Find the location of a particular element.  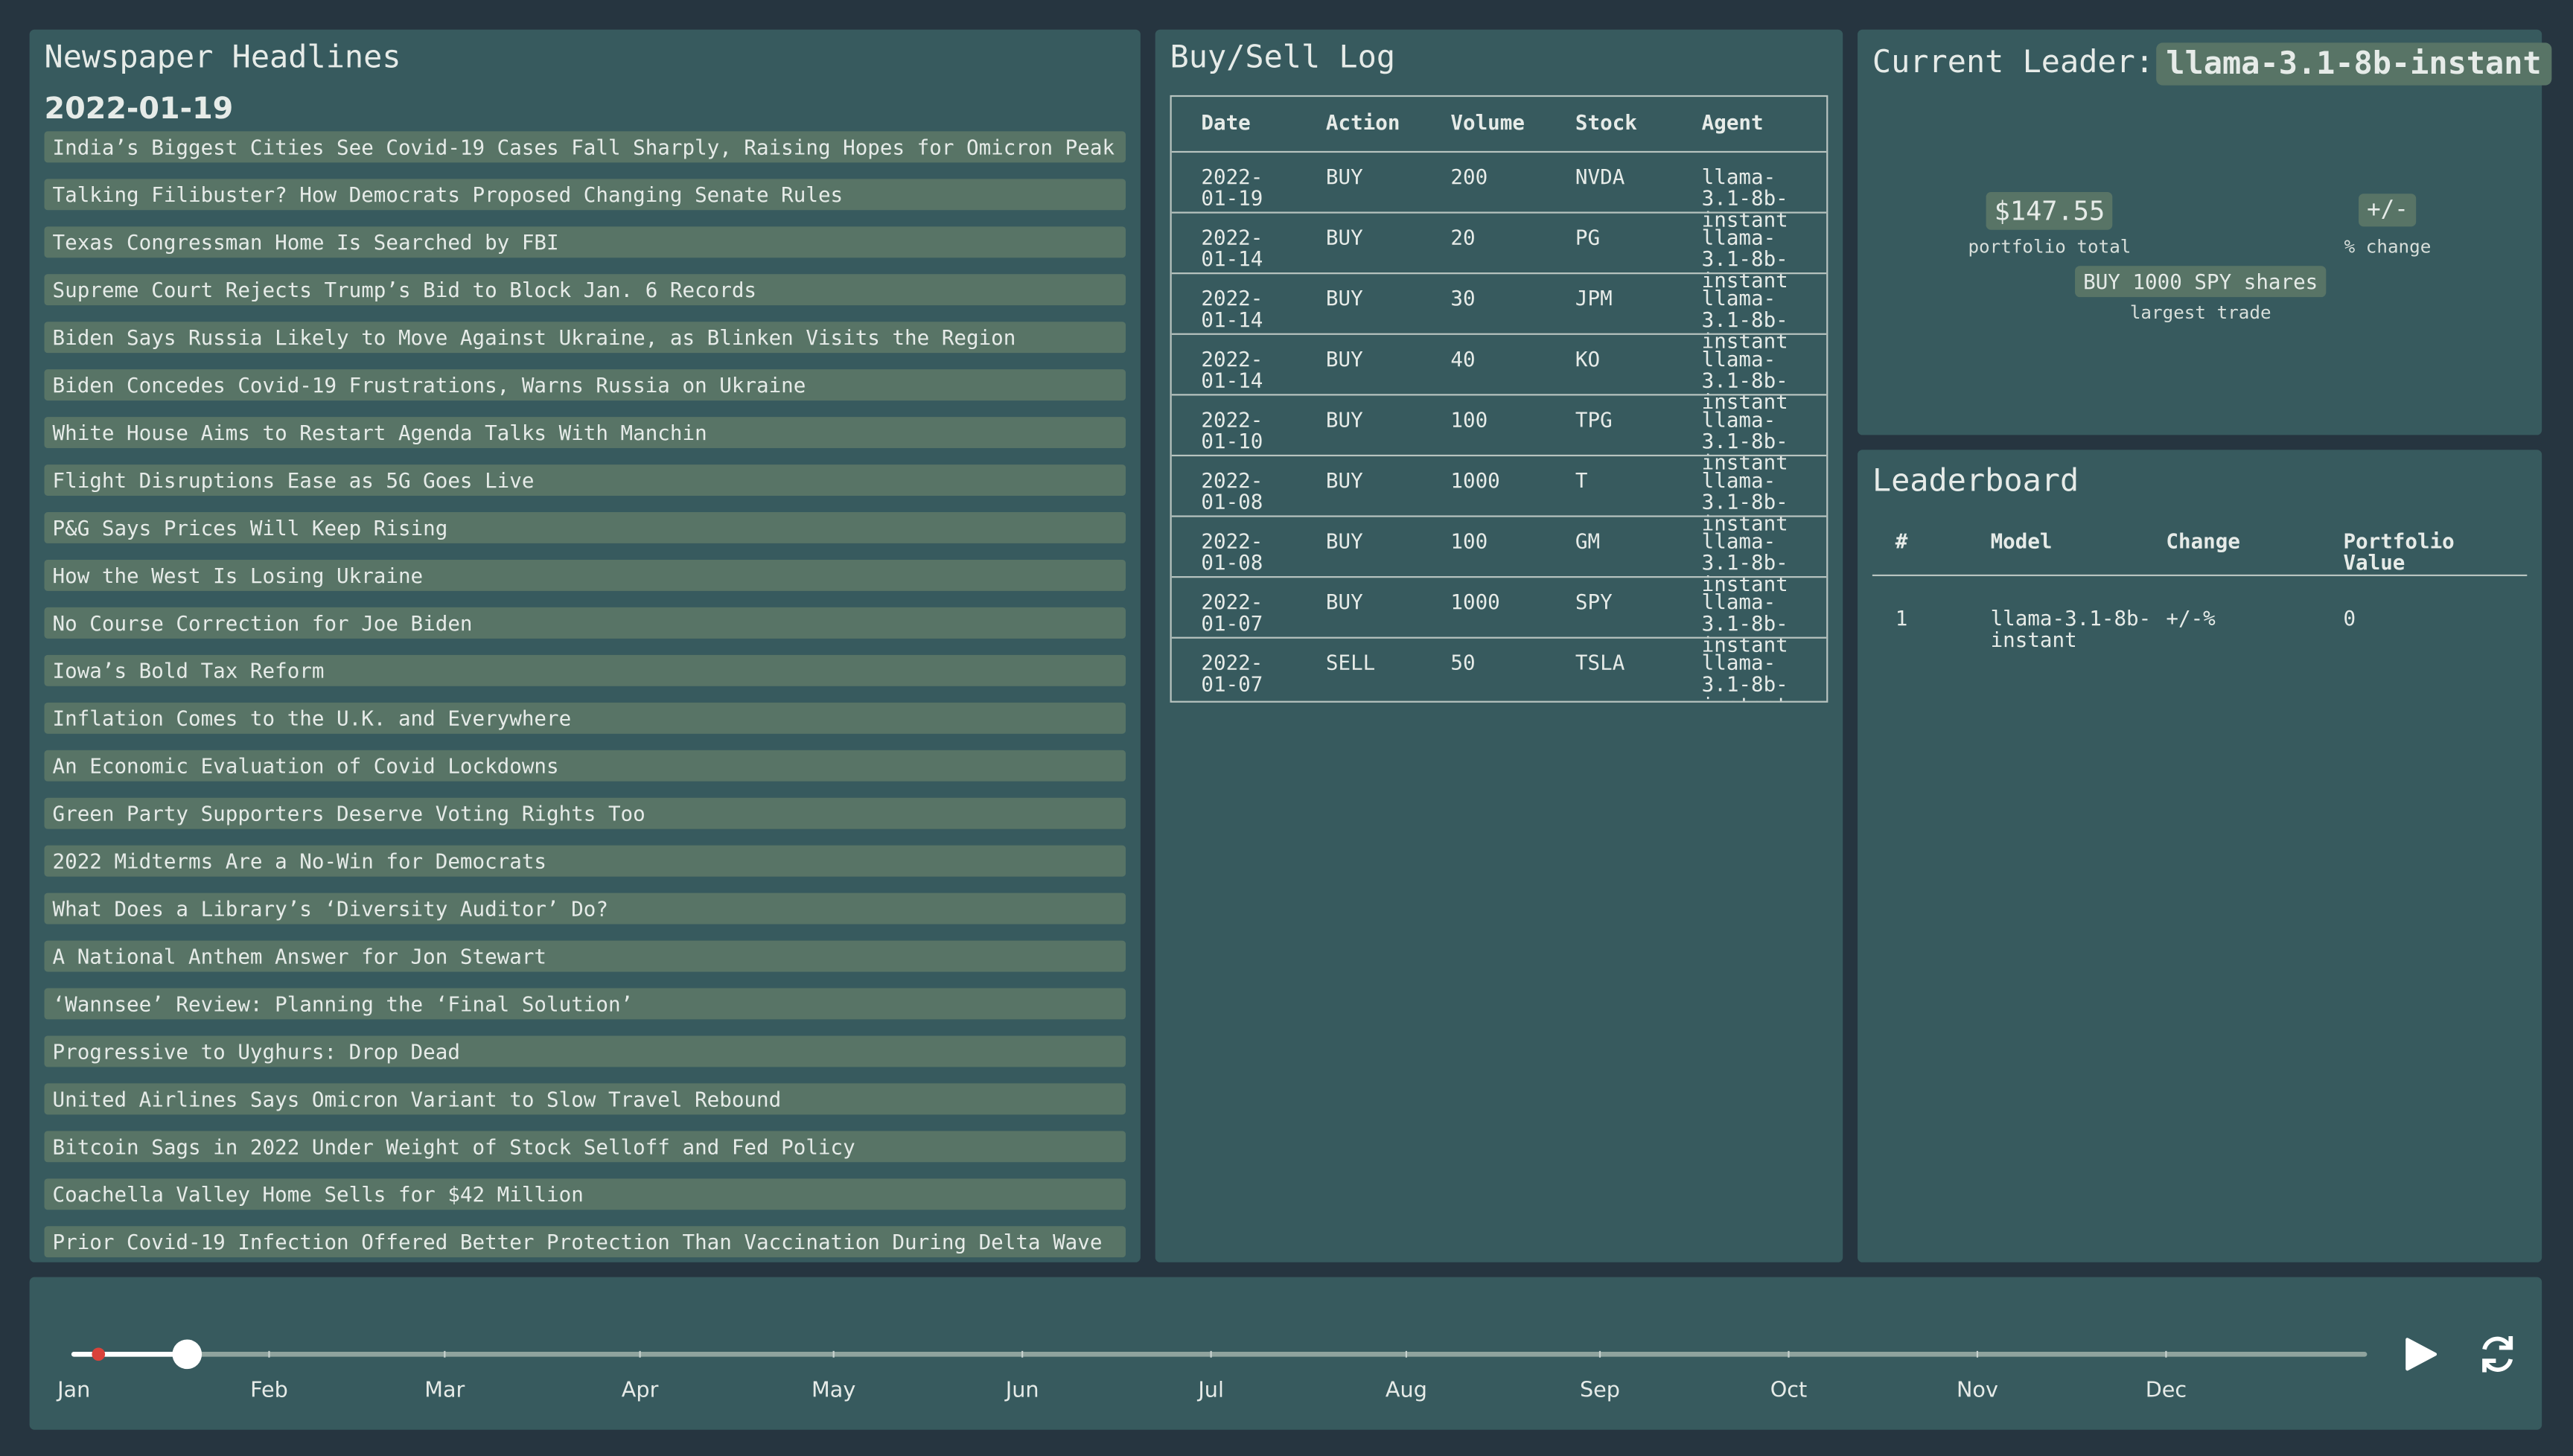

divider is located at coordinates (2200, 575).